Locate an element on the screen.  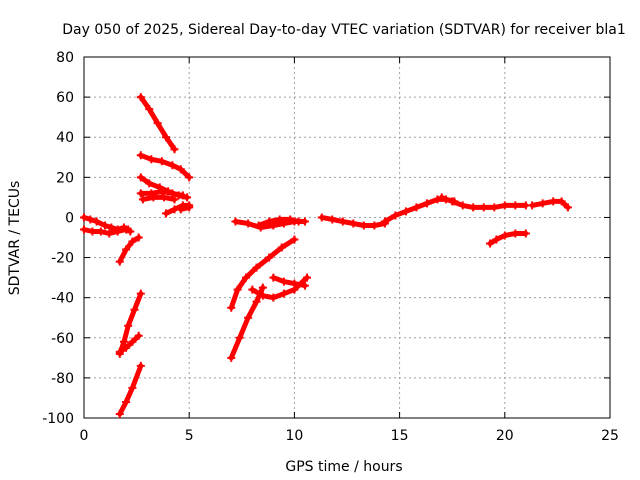
y-tick-label: 20 is located at coordinates (65, 178).